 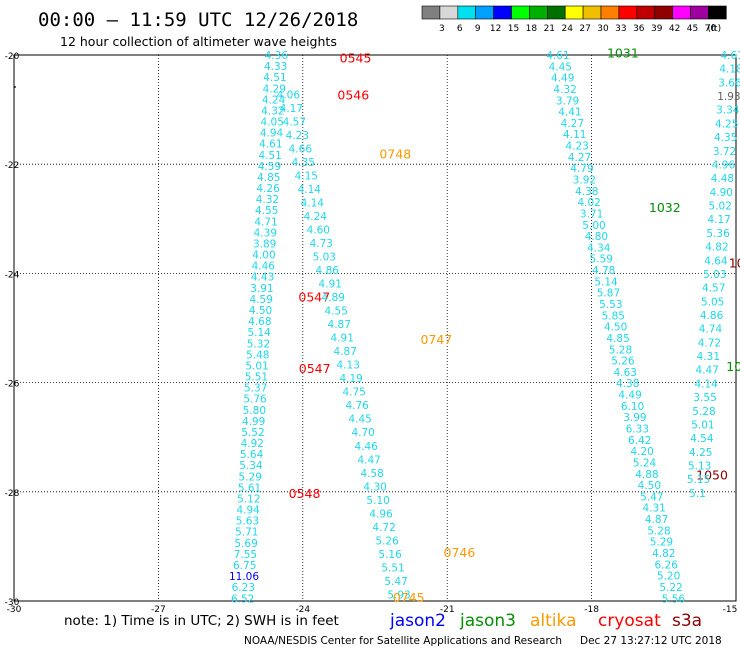 I want to click on wave-height-value: 4.02, so click(x=588, y=203).